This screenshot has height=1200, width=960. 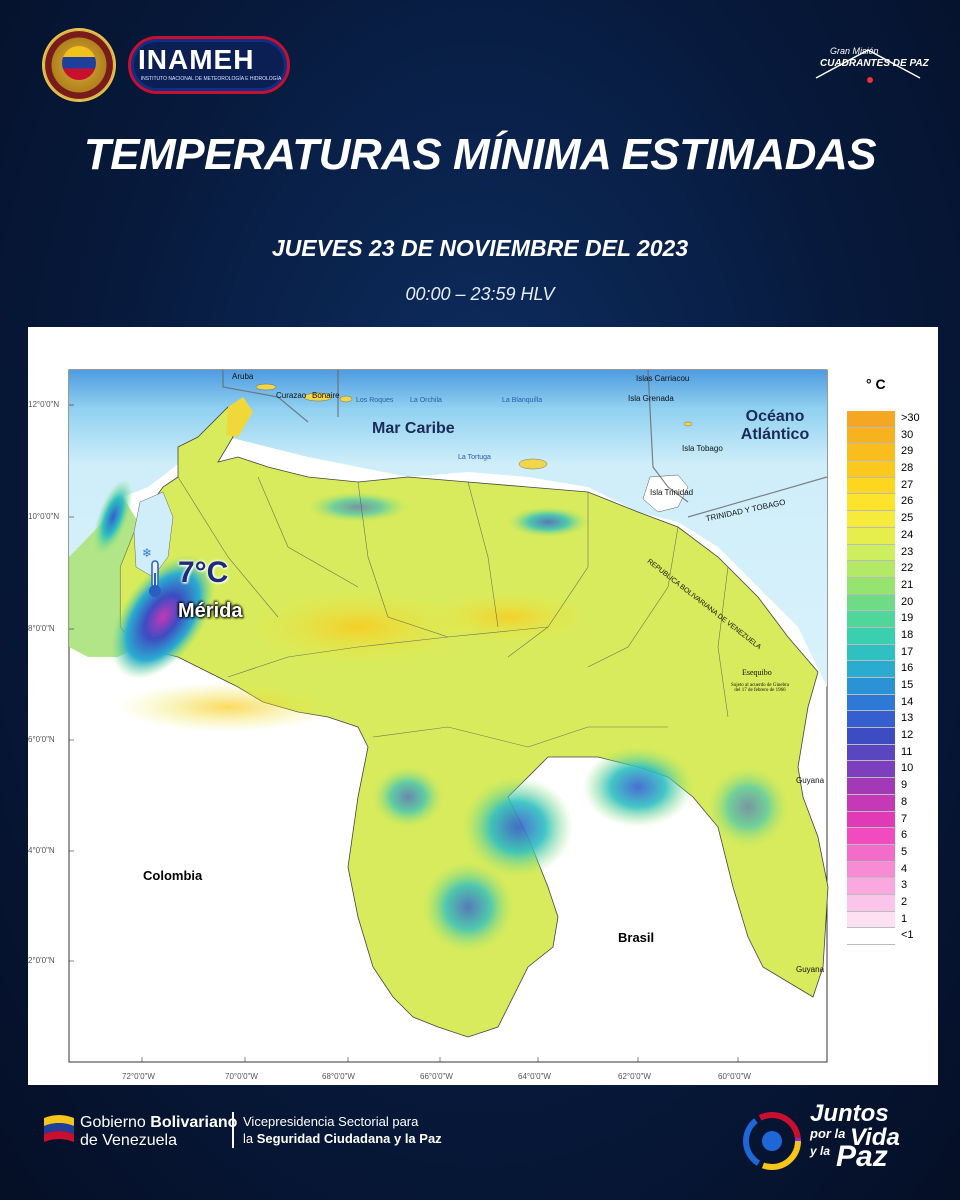 I want to click on legend-label: 5, so click(x=904, y=851).